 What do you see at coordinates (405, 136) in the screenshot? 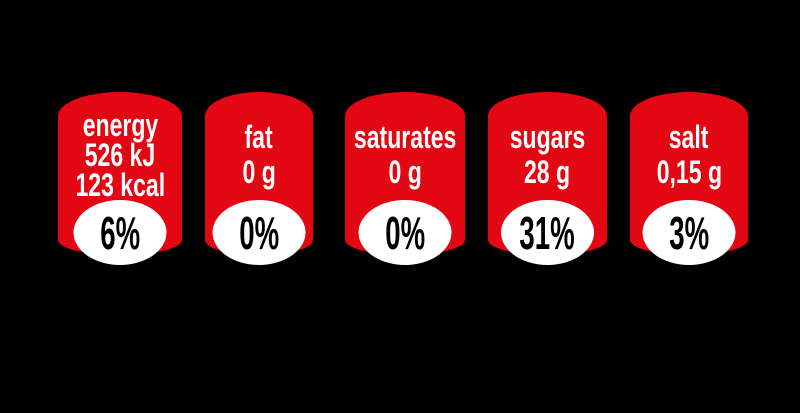
I see `badge-label: saturates` at bounding box center [405, 136].